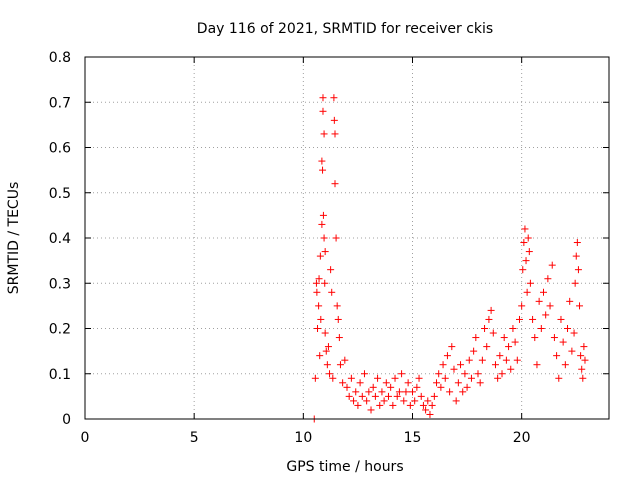  Describe the element at coordinates (60, 375) in the screenshot. I see `y-tick-label: 0.1` at that location.